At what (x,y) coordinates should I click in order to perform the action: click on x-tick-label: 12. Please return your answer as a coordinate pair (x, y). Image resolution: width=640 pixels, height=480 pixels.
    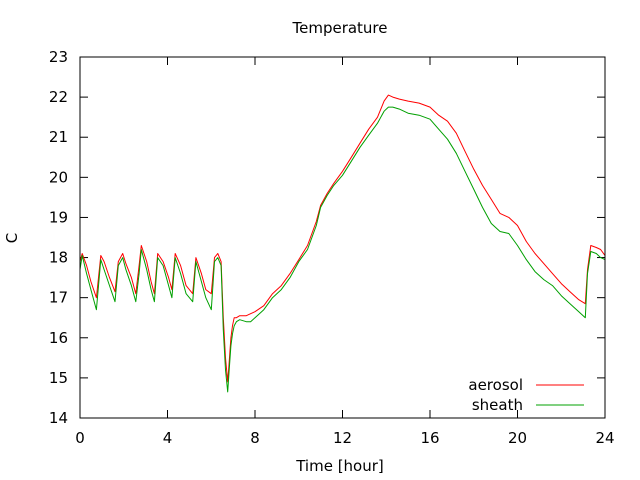
    Looking at the image, I should click on (342, 438).